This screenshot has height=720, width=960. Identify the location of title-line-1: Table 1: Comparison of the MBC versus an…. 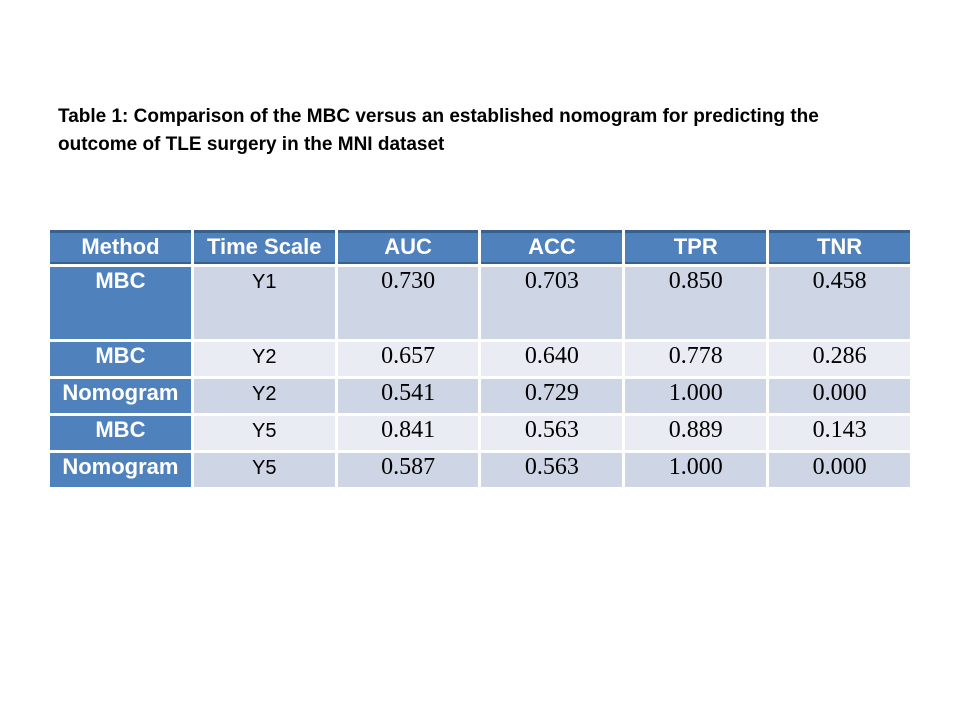
(438, 116).